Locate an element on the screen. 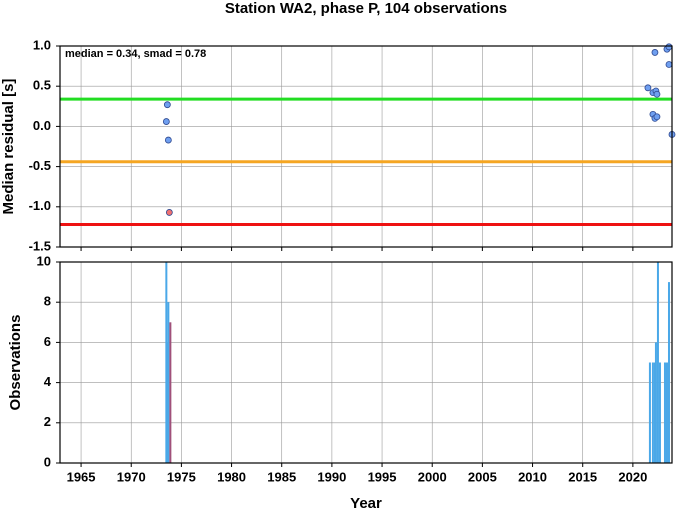  chart-title: Station WA2, phase P, 104 observations is located at coordinates (366, 8).